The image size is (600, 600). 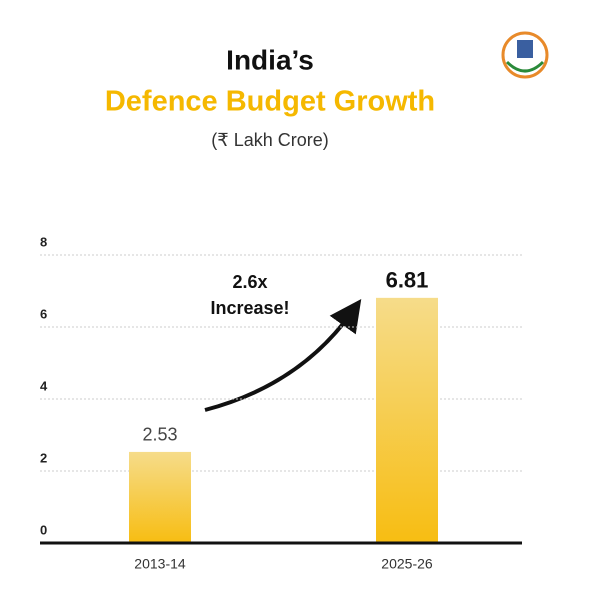 What do you see at coordinates (407, 564) in the screenshot?
I see `x-tick-label: 2025-26` at bounding box center [407, 564].